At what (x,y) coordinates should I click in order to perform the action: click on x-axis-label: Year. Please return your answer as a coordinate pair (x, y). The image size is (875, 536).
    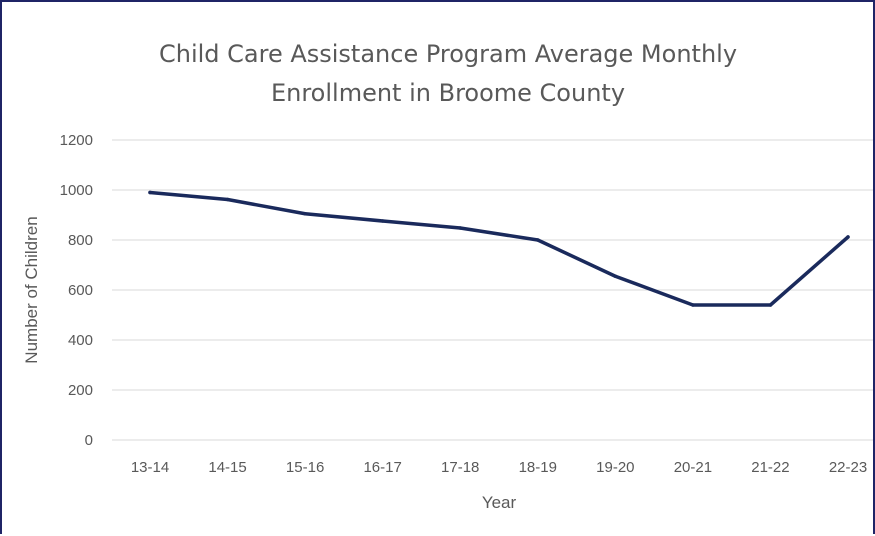
    Looking at the image, I should click on (499, 502).